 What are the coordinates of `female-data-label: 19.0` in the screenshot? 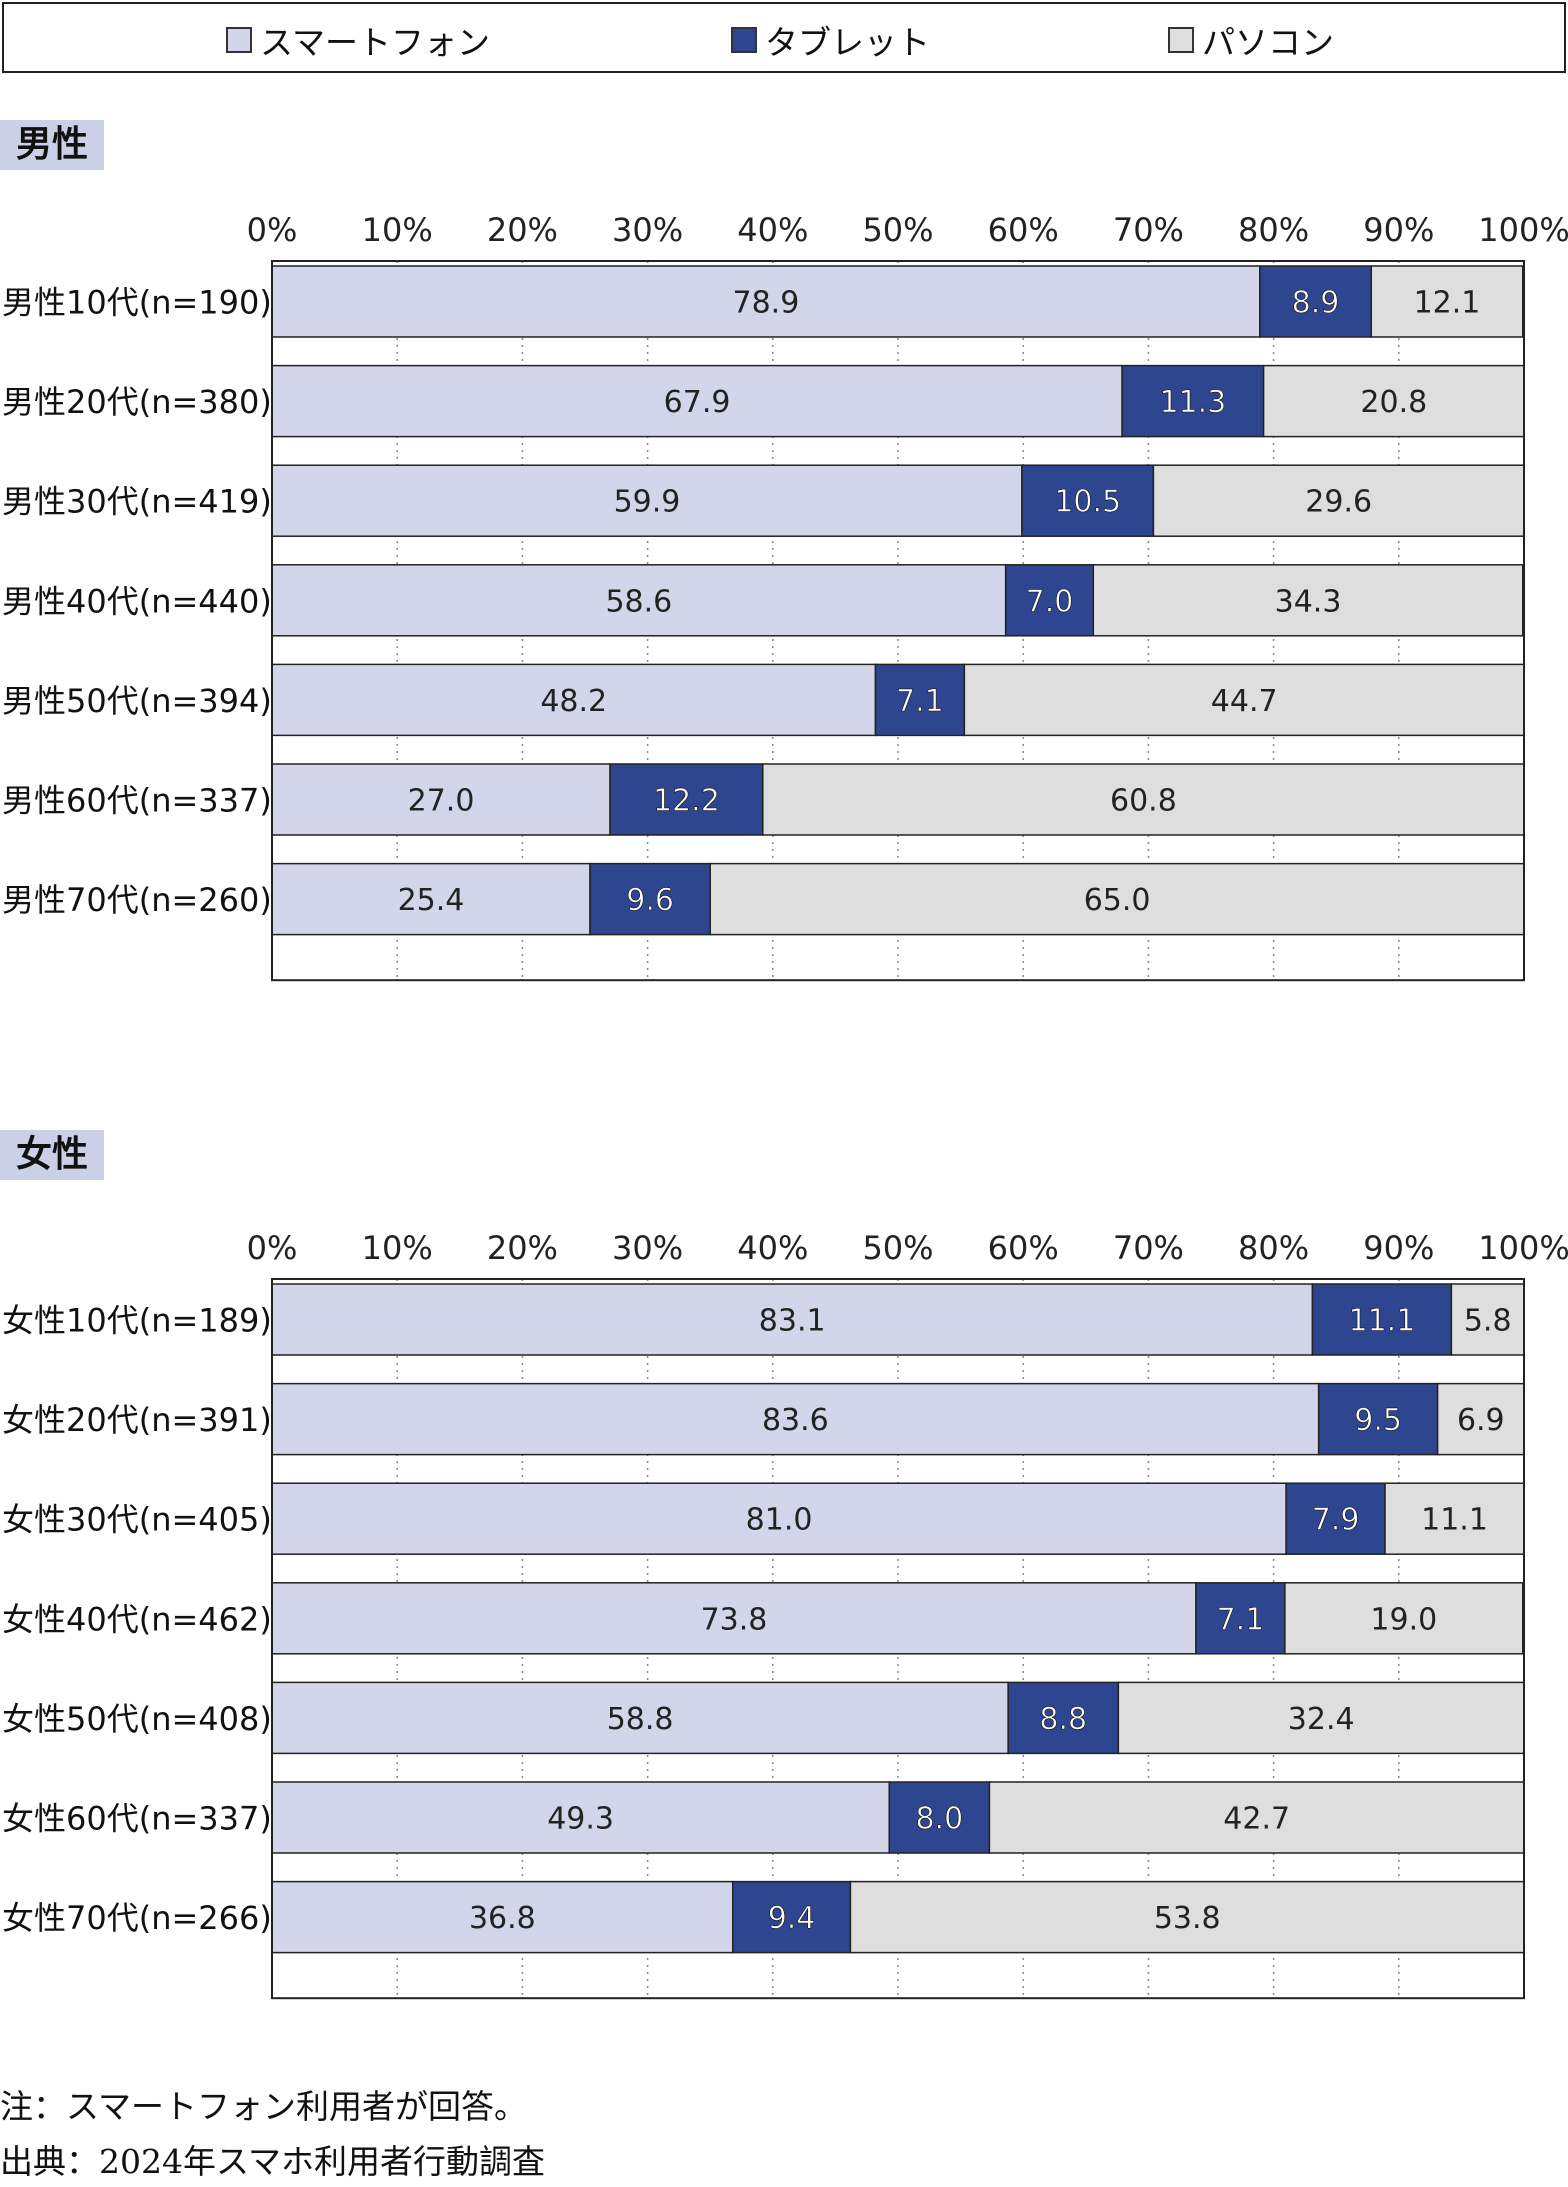 It's located at (1403, 1619).